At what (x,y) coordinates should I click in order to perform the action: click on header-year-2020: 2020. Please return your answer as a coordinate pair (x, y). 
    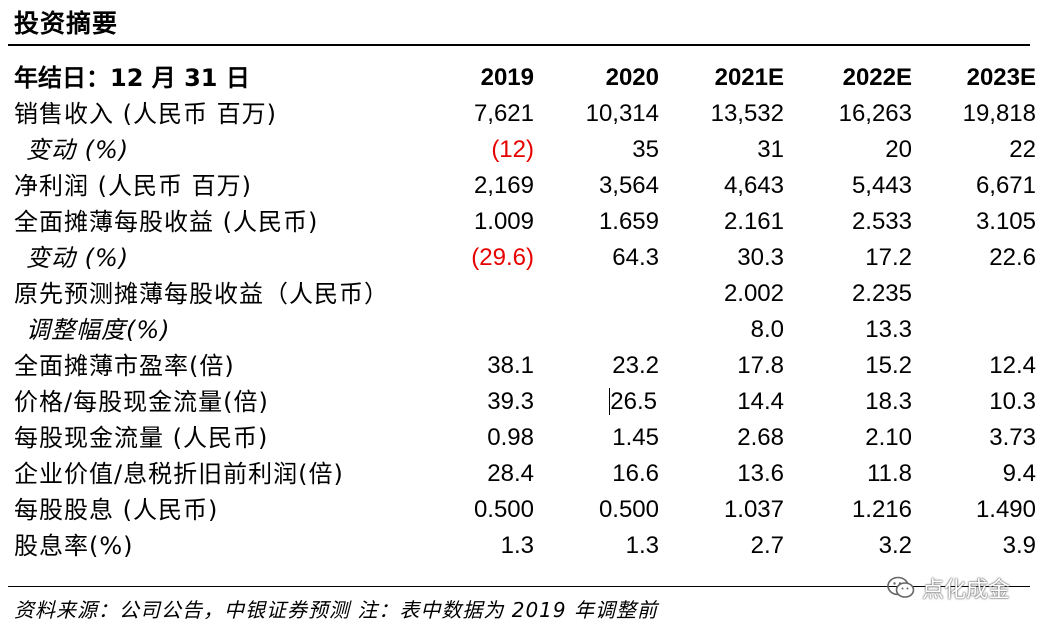
    Looking at the image, I should click on (632, 77).